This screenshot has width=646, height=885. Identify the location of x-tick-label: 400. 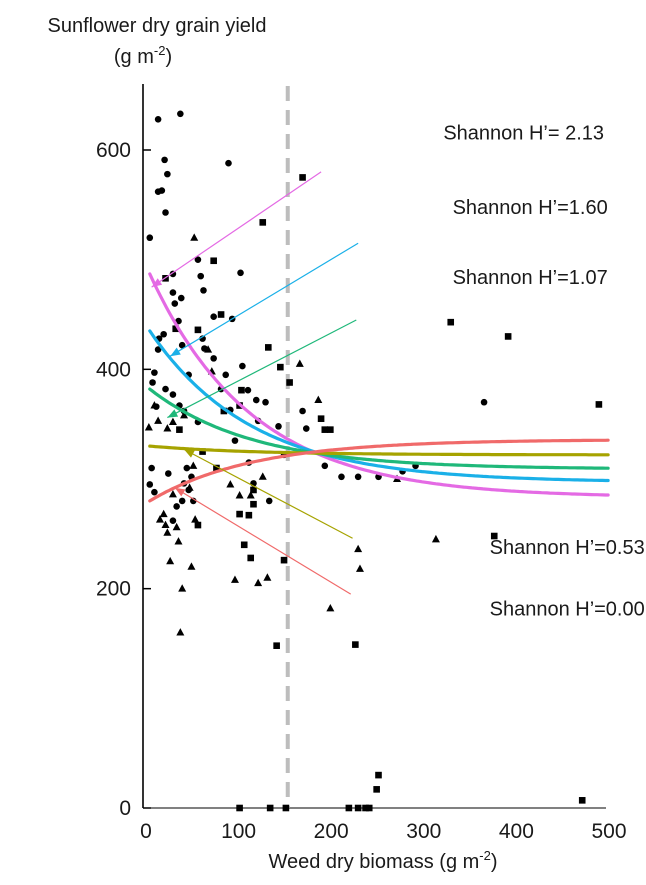
(516, 831).